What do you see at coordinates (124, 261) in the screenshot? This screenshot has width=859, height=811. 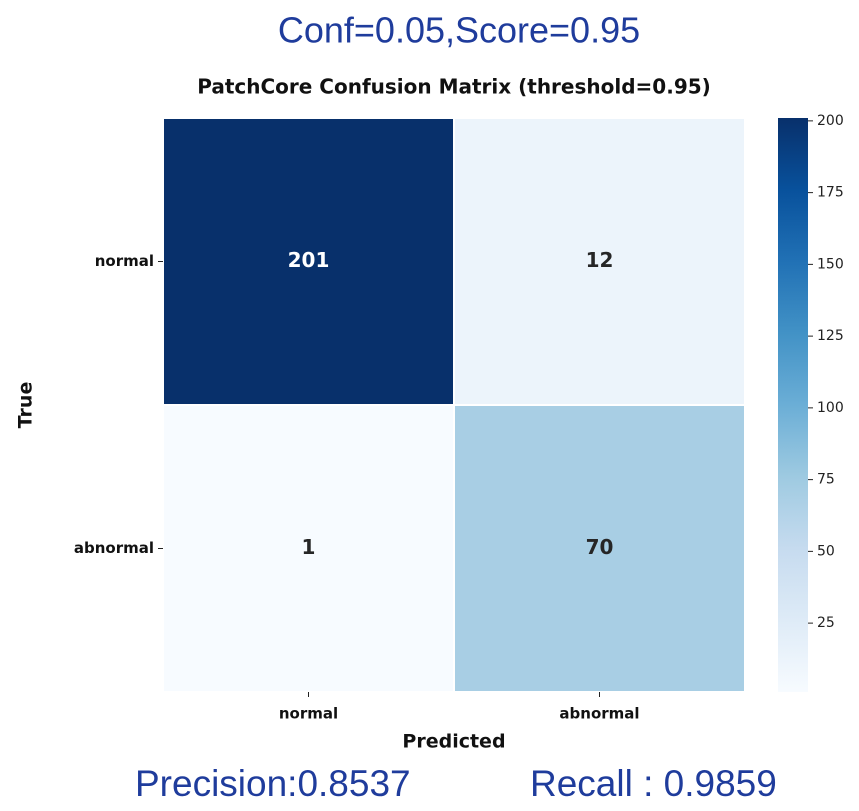 I see `y-tick-label: normal` at bounding box center [124, 261].